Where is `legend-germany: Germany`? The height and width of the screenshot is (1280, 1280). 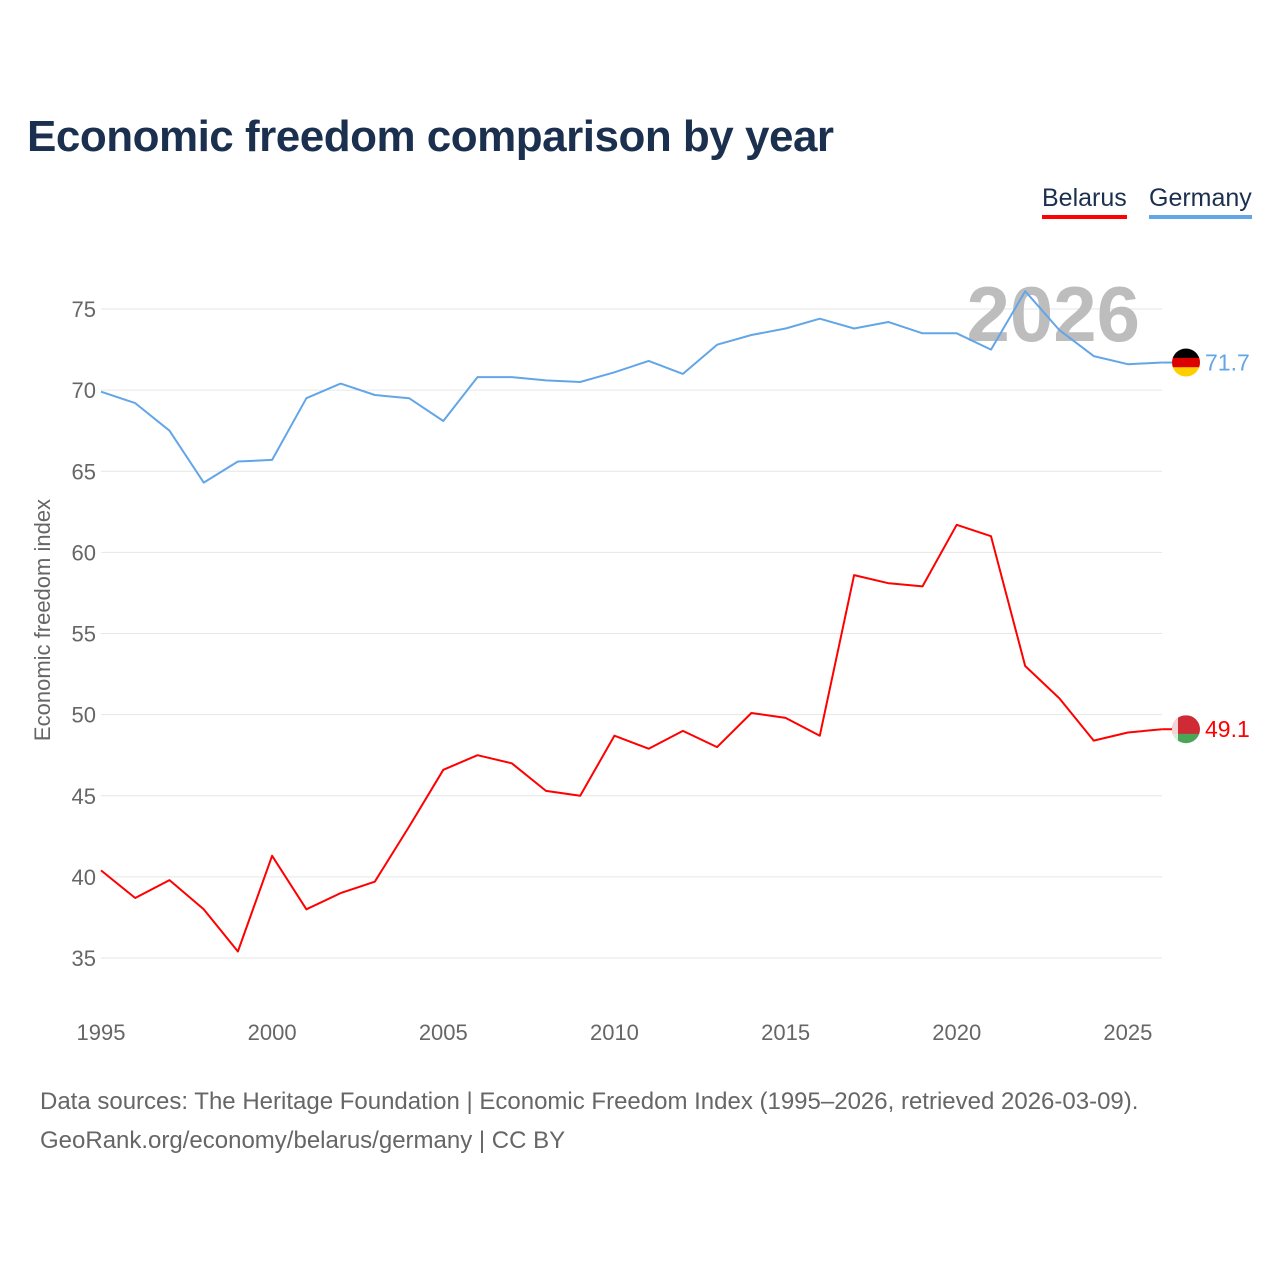
legend-germany: Germany is located at coordinates (1200, 201).